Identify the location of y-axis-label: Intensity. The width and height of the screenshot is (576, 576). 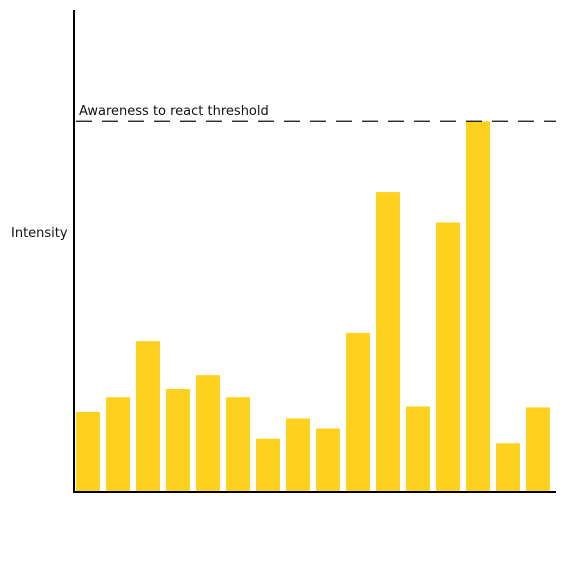
(39, 233).